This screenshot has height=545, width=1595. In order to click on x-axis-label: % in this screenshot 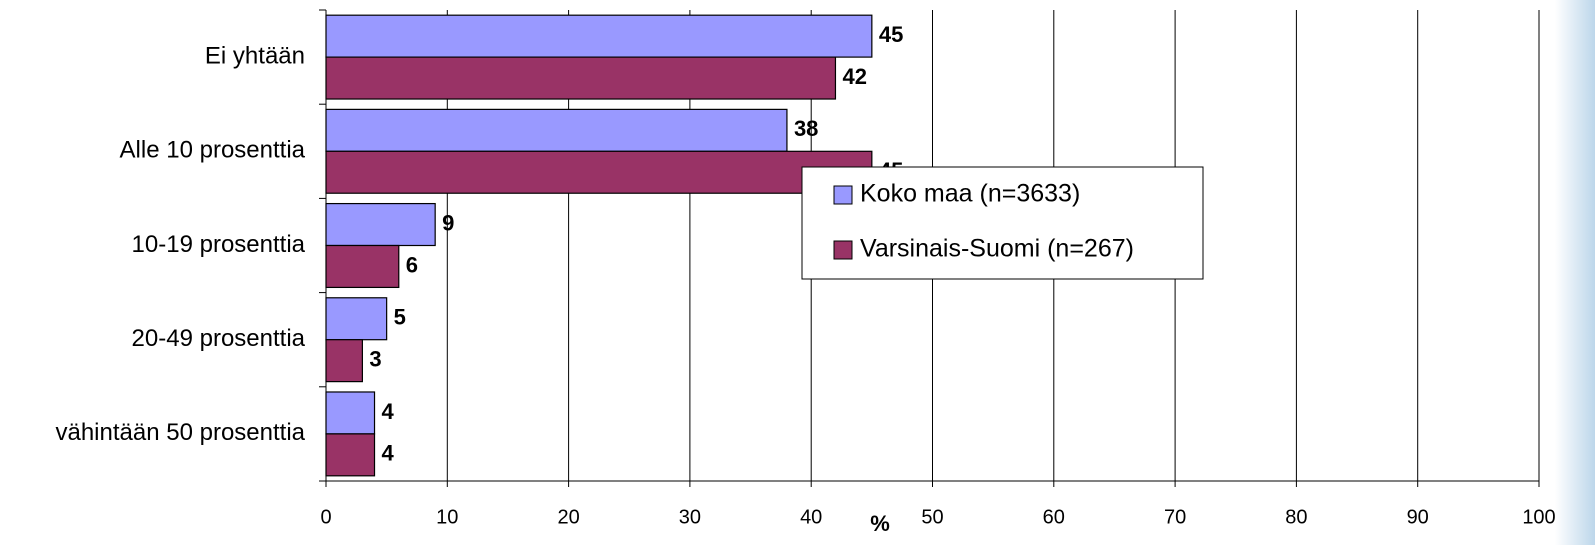, I will do `click(880, 523)`.